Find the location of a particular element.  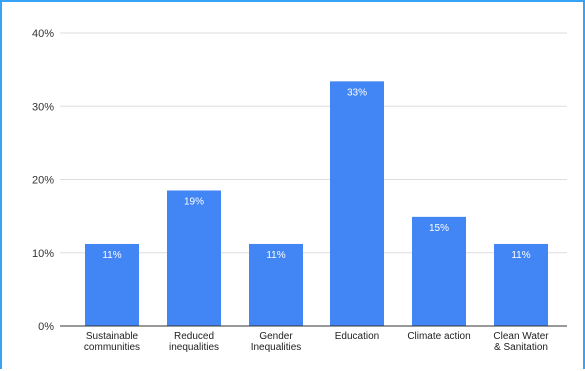

x-tick-label: & Sanitation is located at coordinates (521, 347).